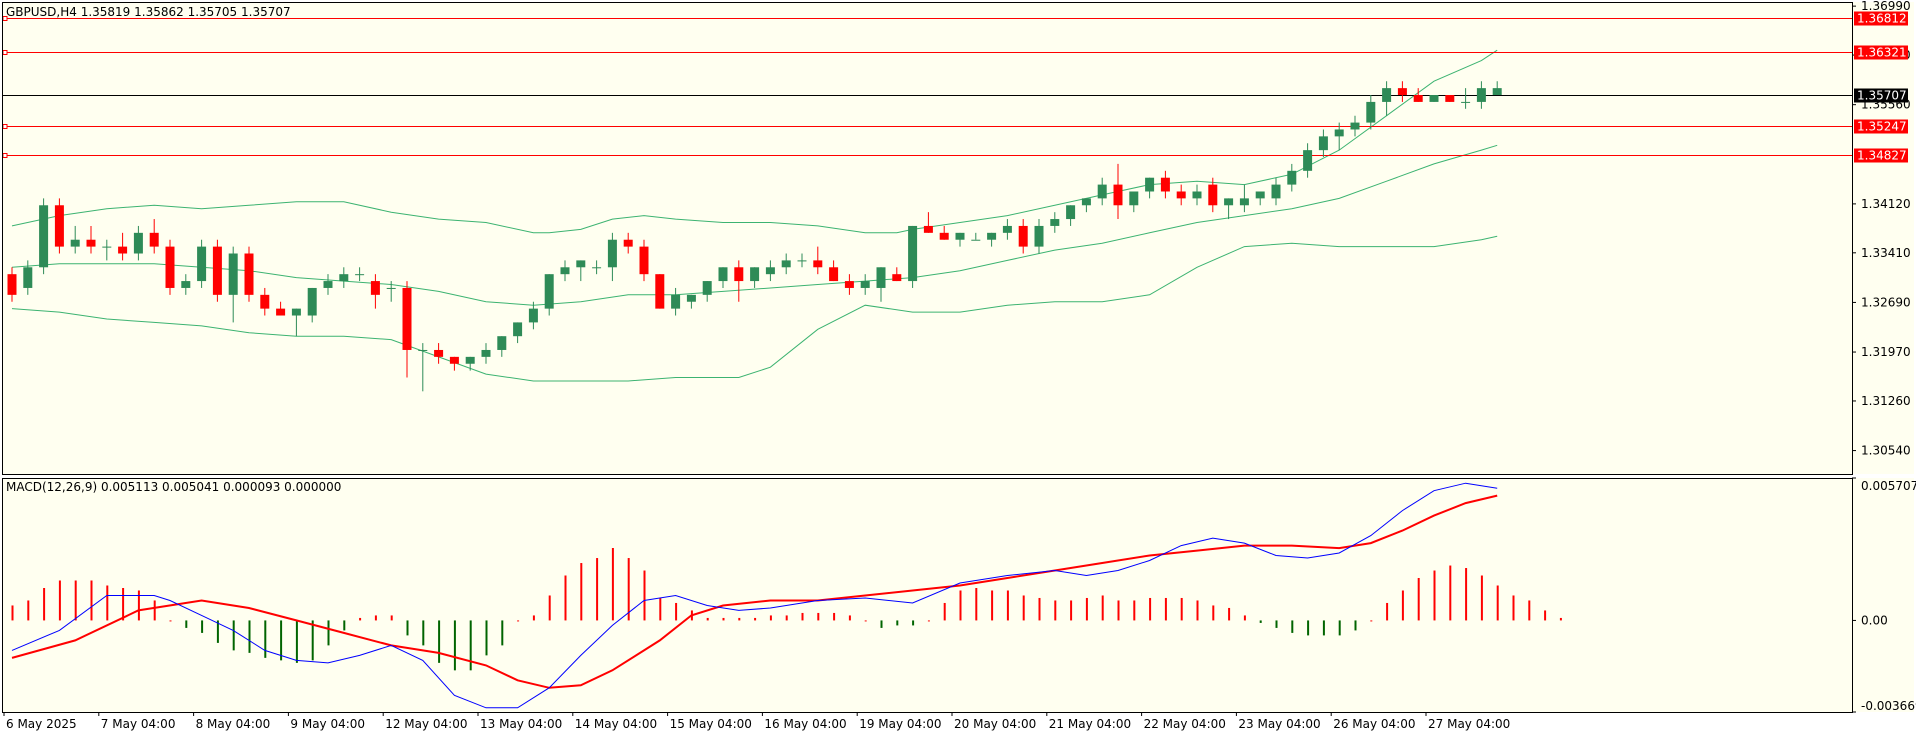  Describe the element at coordinates (1090, 724) in the screenshot. I see `time-tick-label: 21 May 04:00` at that location.